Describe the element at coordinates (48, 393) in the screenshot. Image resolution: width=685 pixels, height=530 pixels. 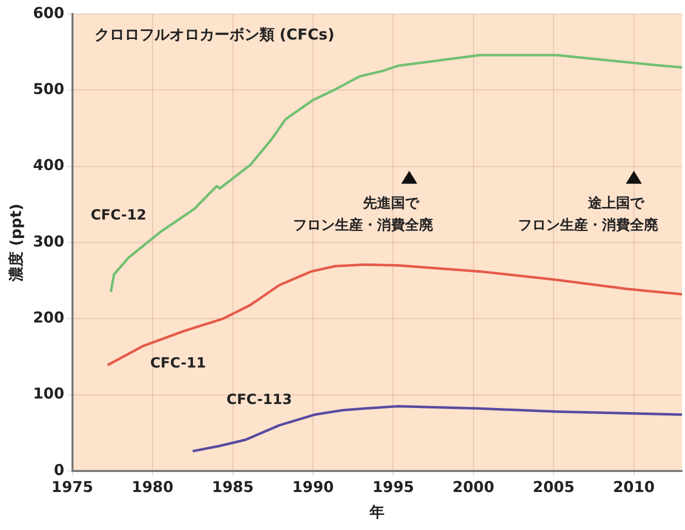
I see `y-tick-label: 100` at that location.